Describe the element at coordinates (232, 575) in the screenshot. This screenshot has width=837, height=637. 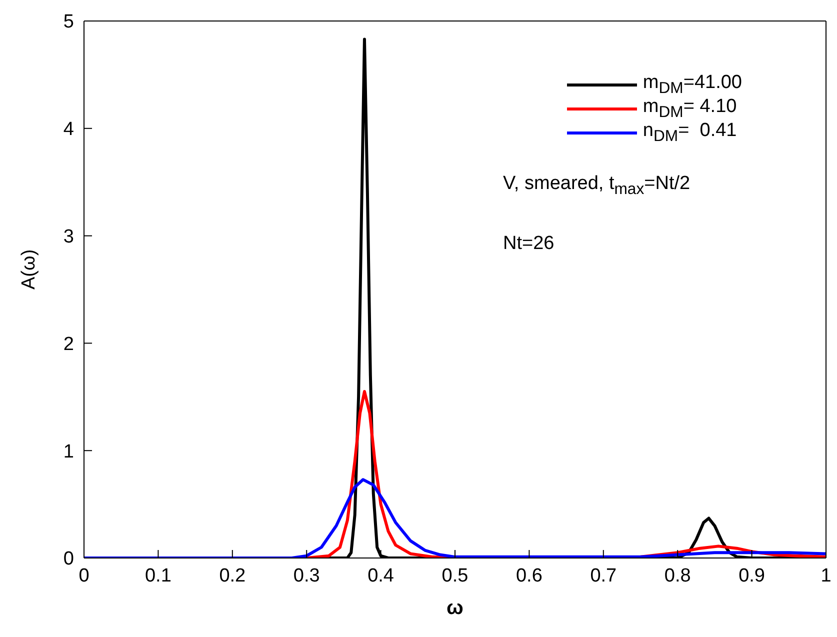
I see `x-tick-label: 0.2` at that location.